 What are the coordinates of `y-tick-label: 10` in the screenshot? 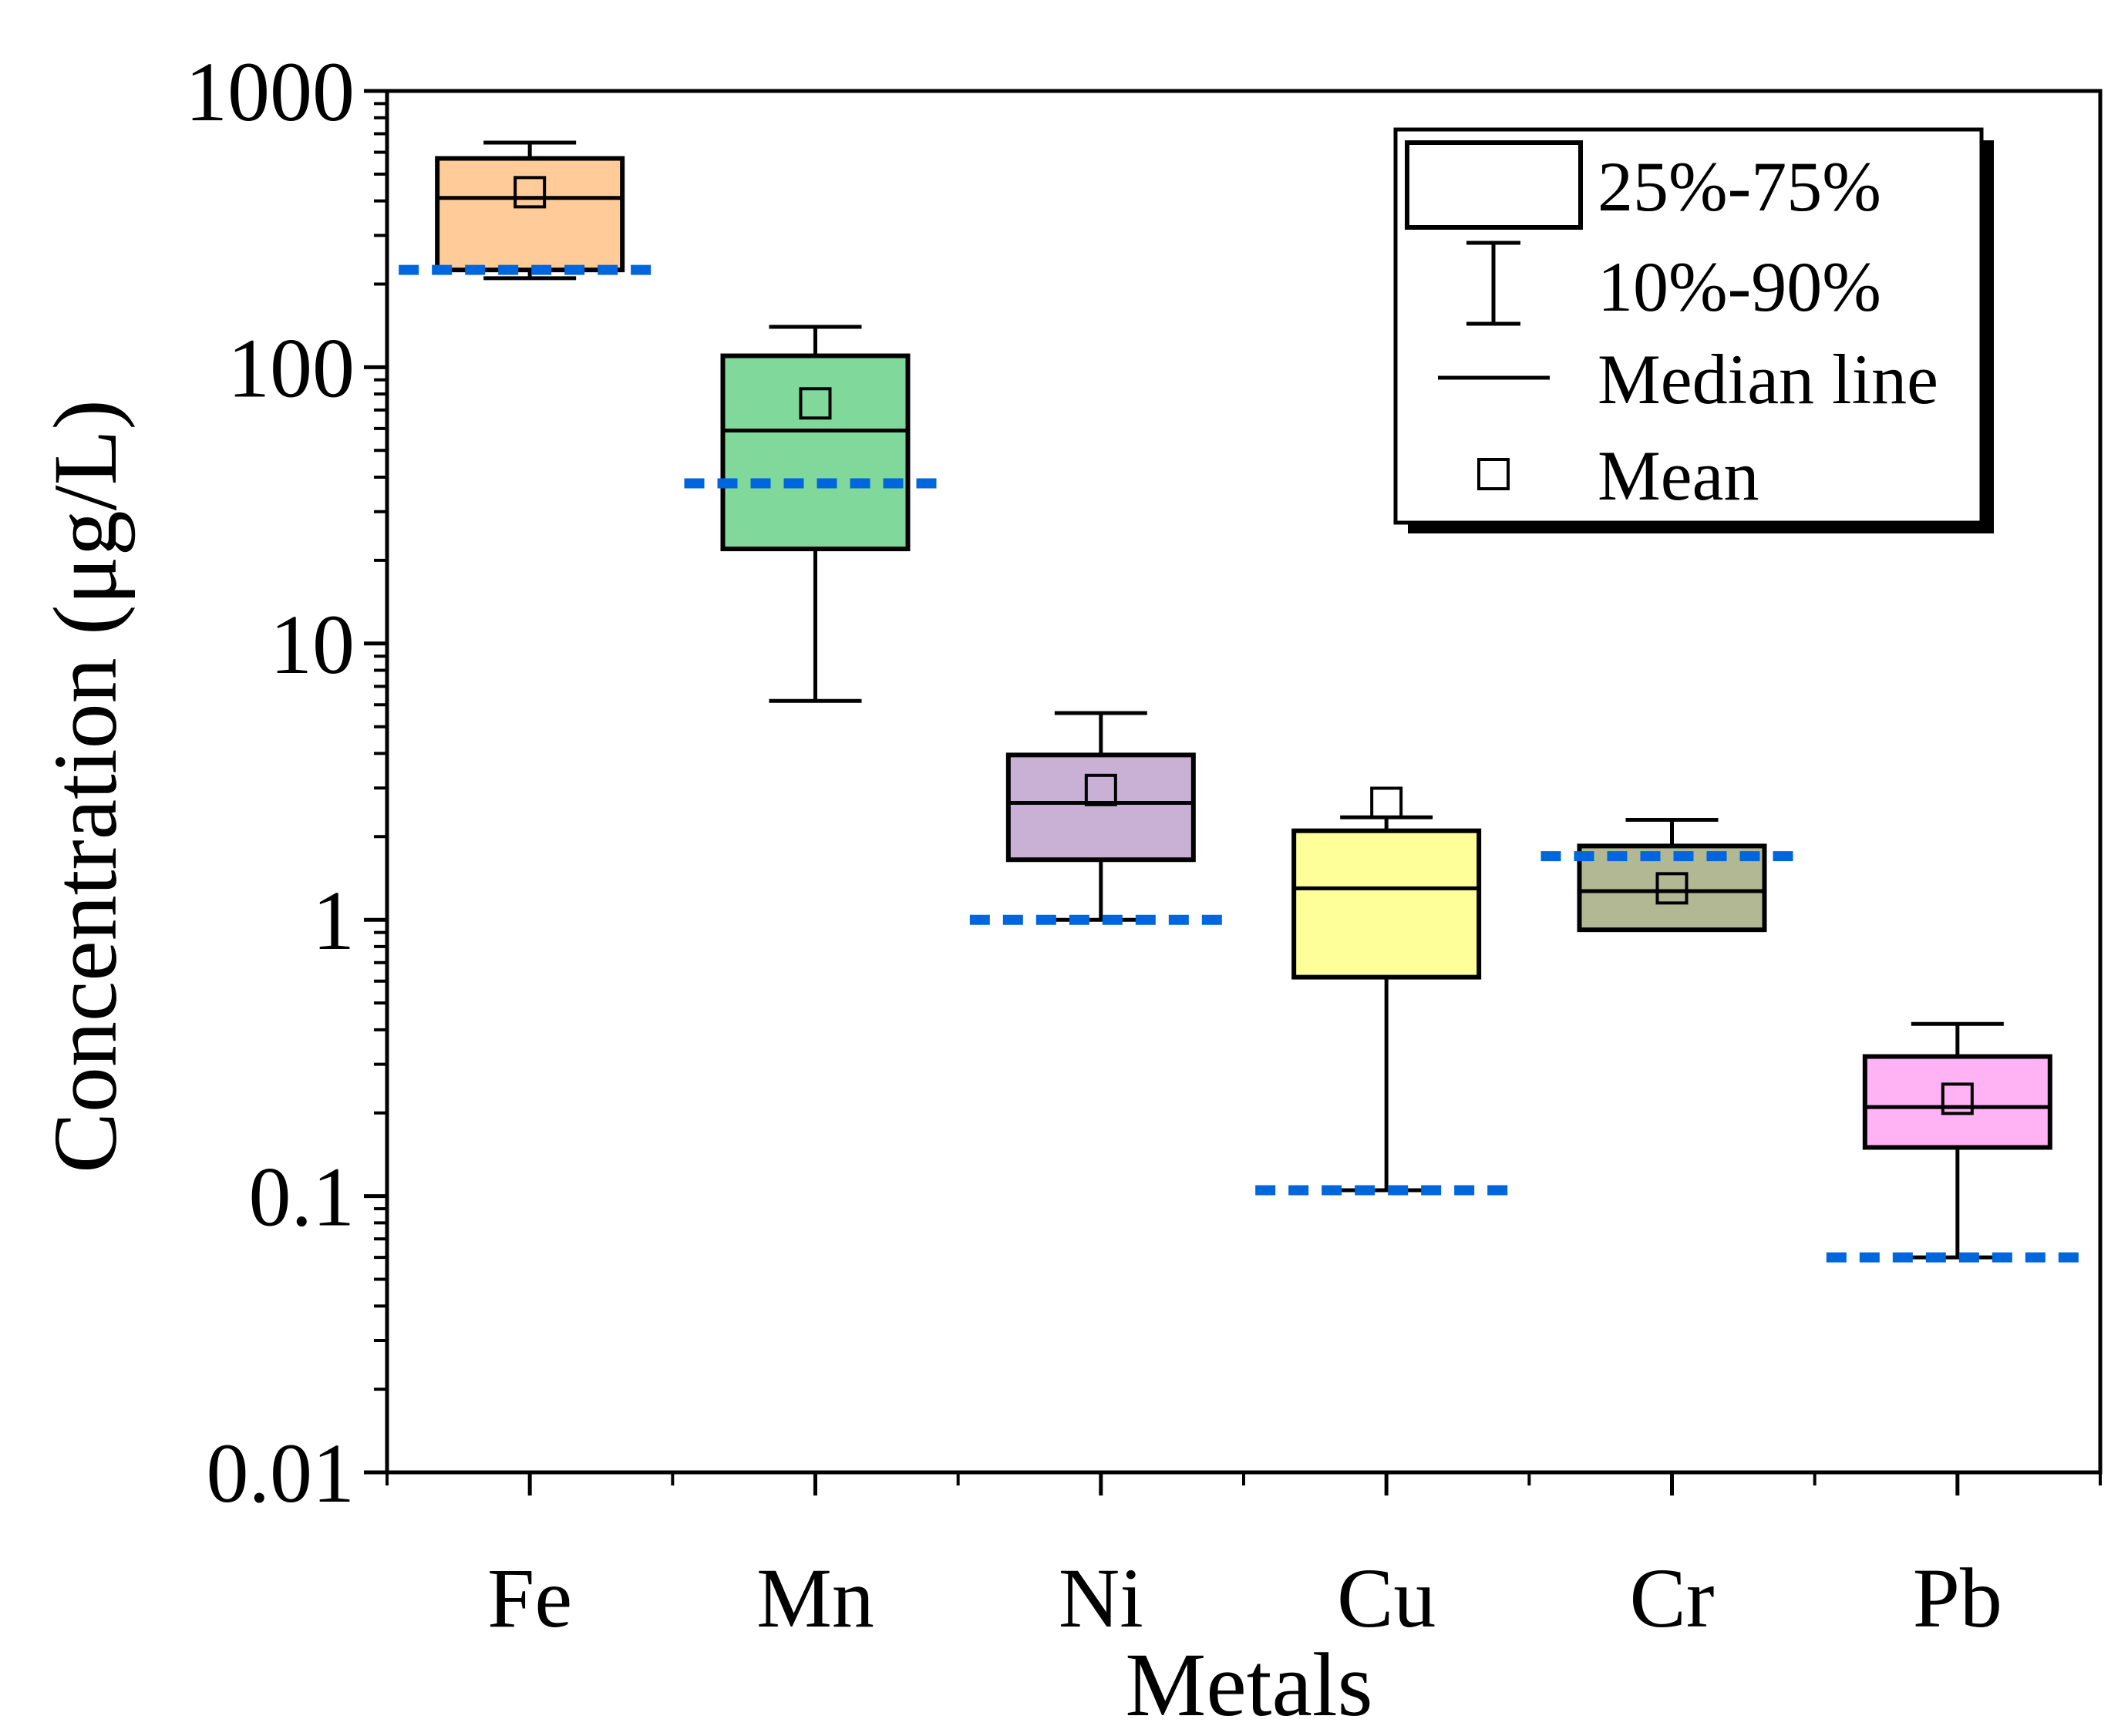 It's located at (313, 644).